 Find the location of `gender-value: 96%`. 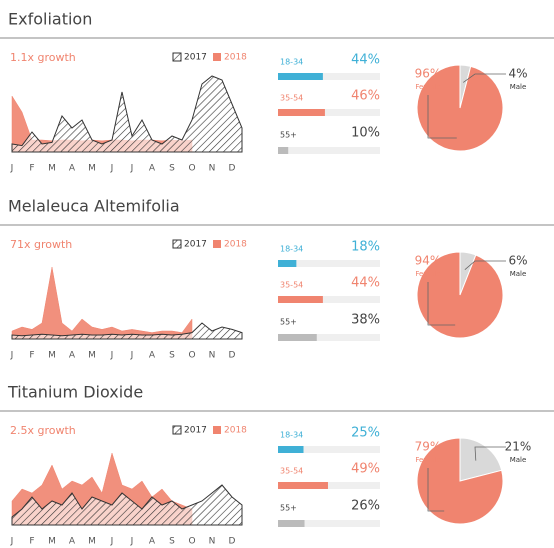

gender-value: 96% is located at coordinates (428, 74).